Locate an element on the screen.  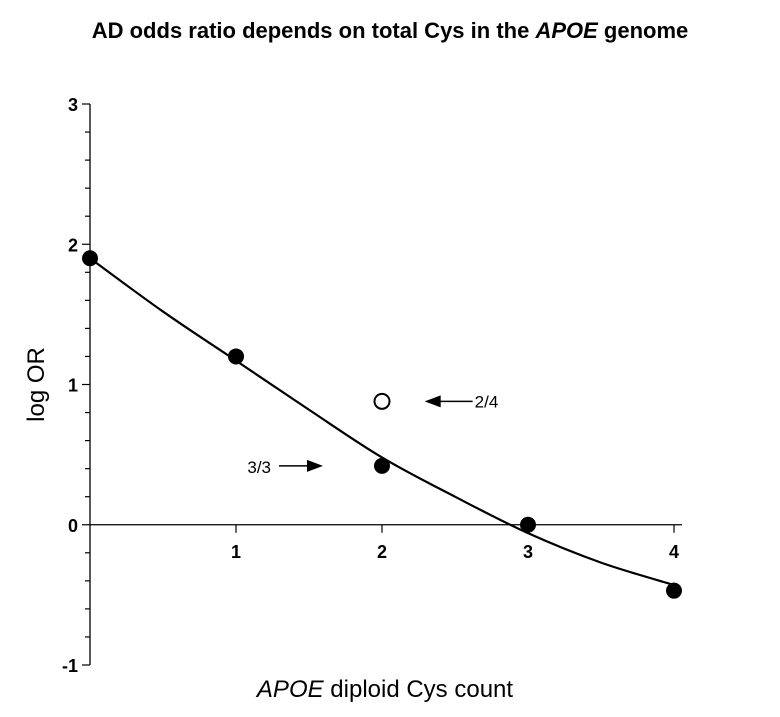
chart-title-part: genome is located at coordinates (643, 30).